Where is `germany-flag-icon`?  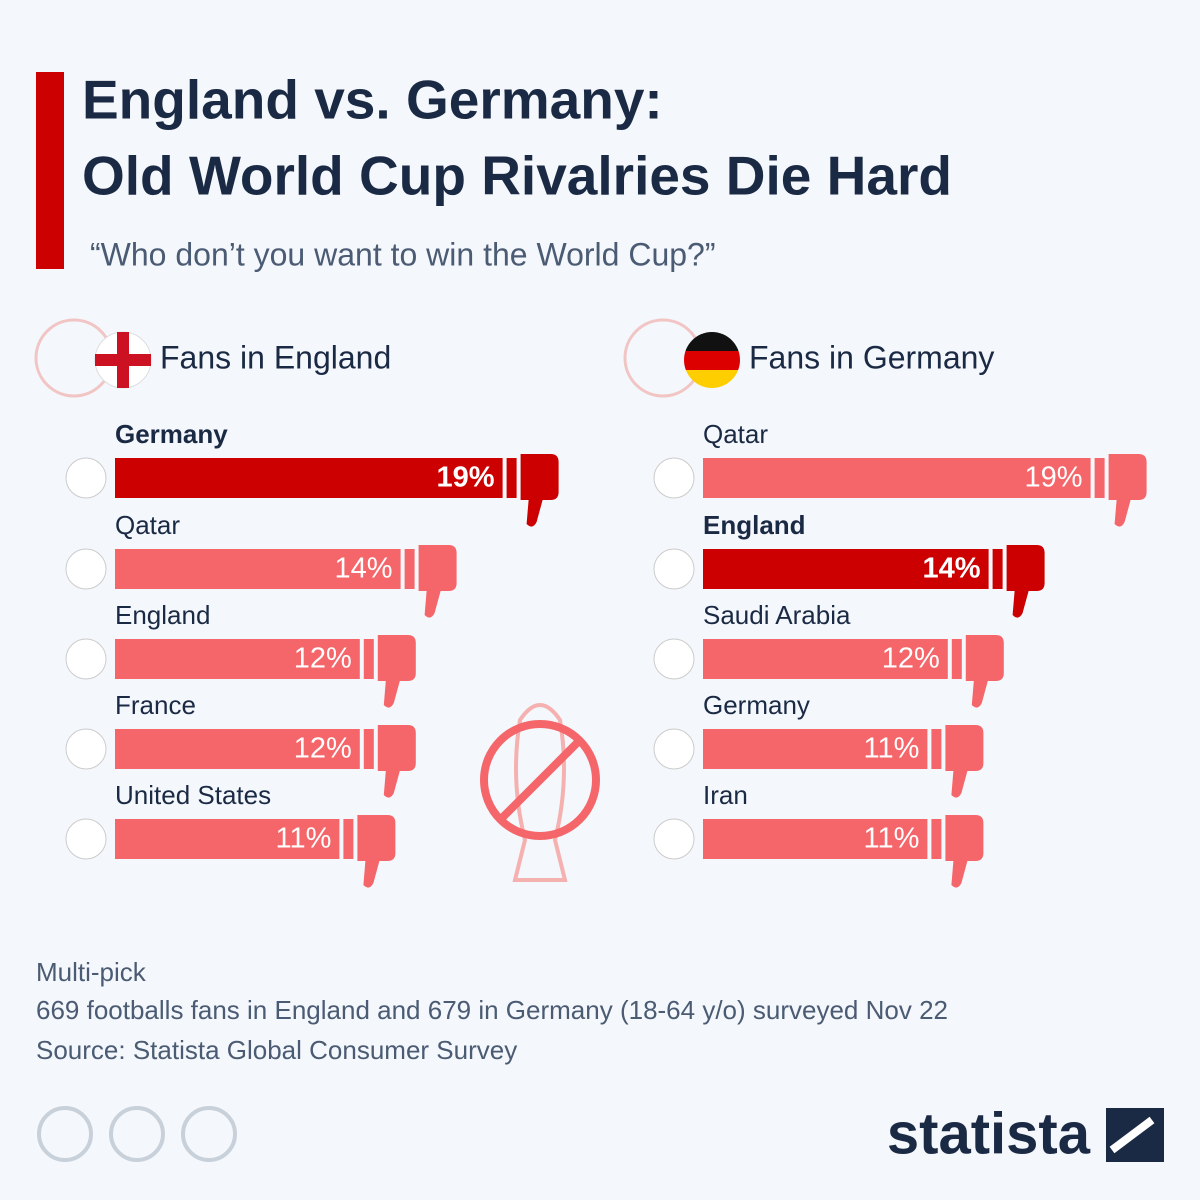
germany-flag-icon is located at coordinates (712, 360).